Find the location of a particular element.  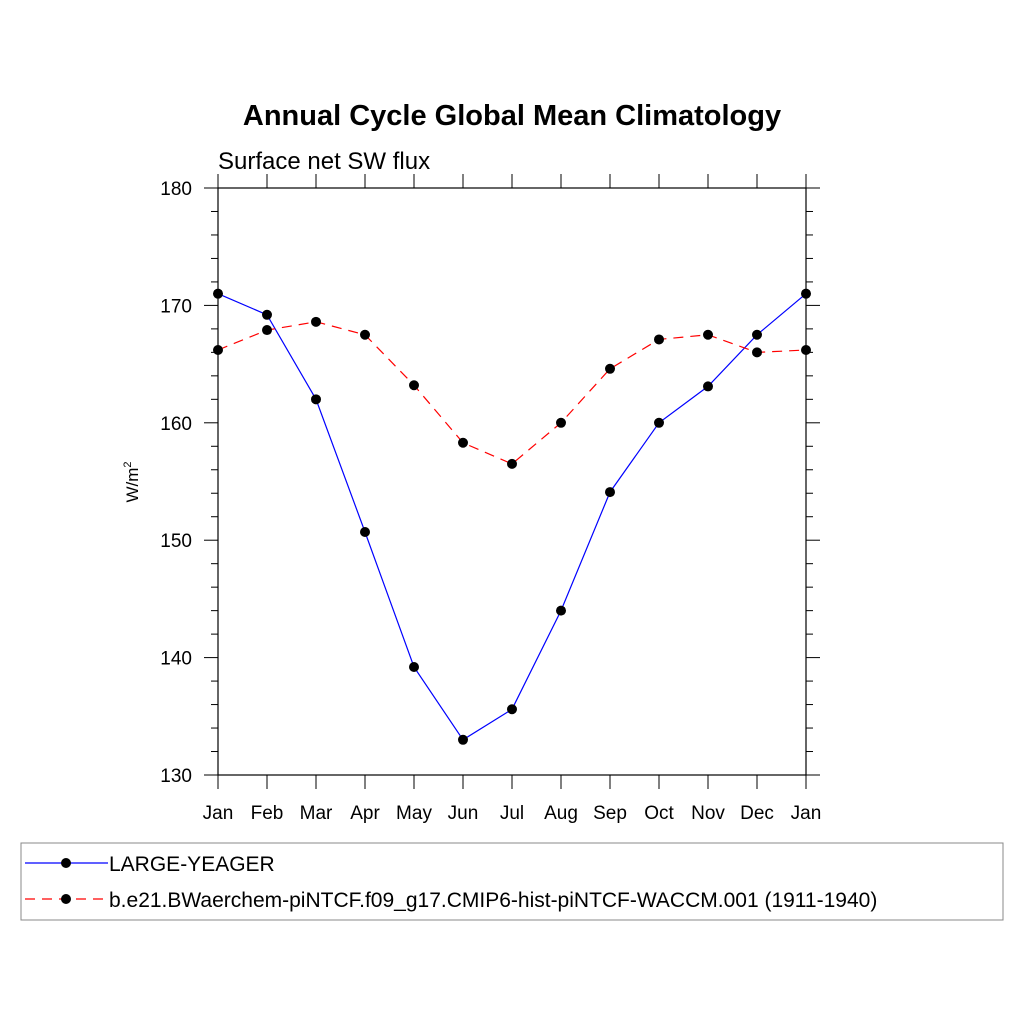

chart-subtitle: Surface net SW flux is located at coordinates (324, 161).